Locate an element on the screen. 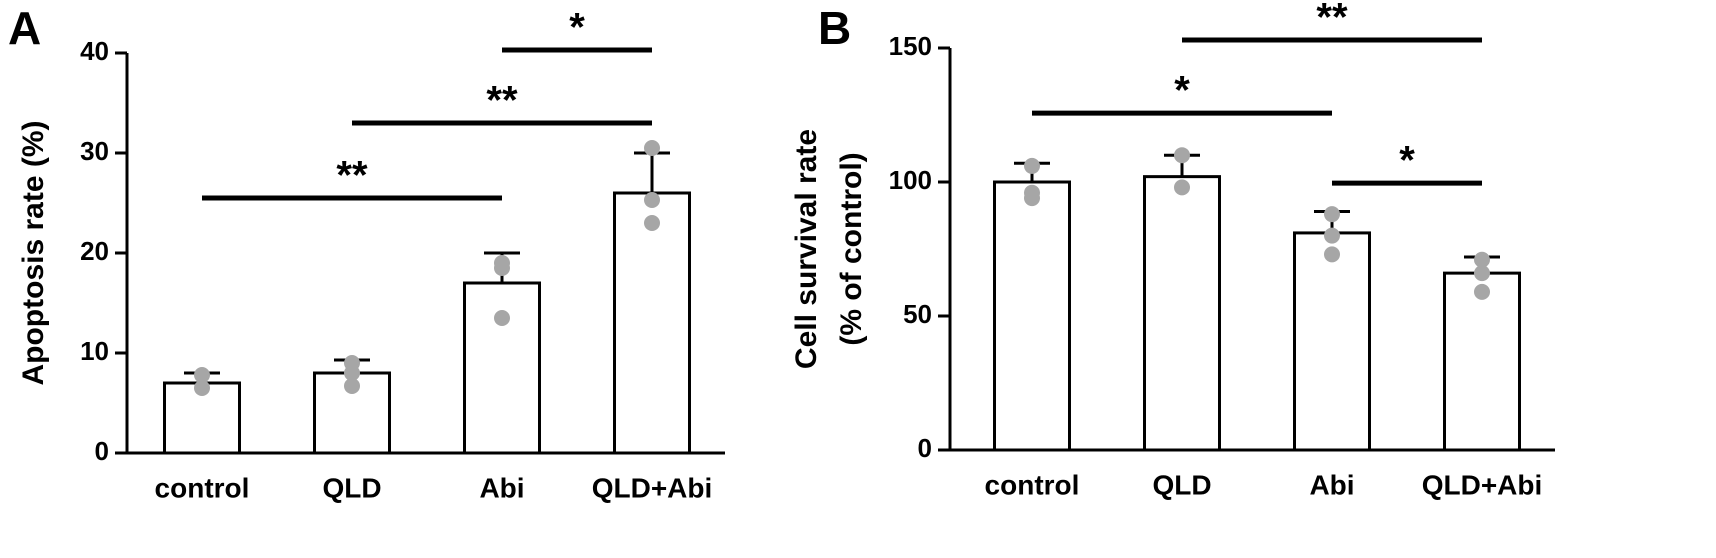 The width and height of the screenshot is (1716, 558). y-tick-label: 20 is located at coordinates (94, 251).